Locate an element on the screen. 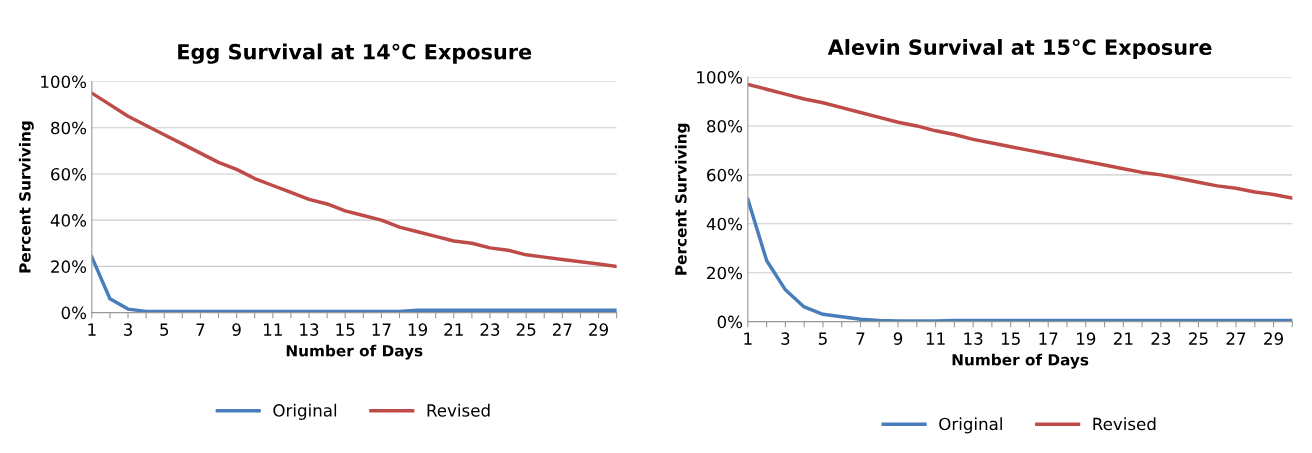  chart-title: Egg Survival at 14°C Exposure is located at coordinates (355, 53).